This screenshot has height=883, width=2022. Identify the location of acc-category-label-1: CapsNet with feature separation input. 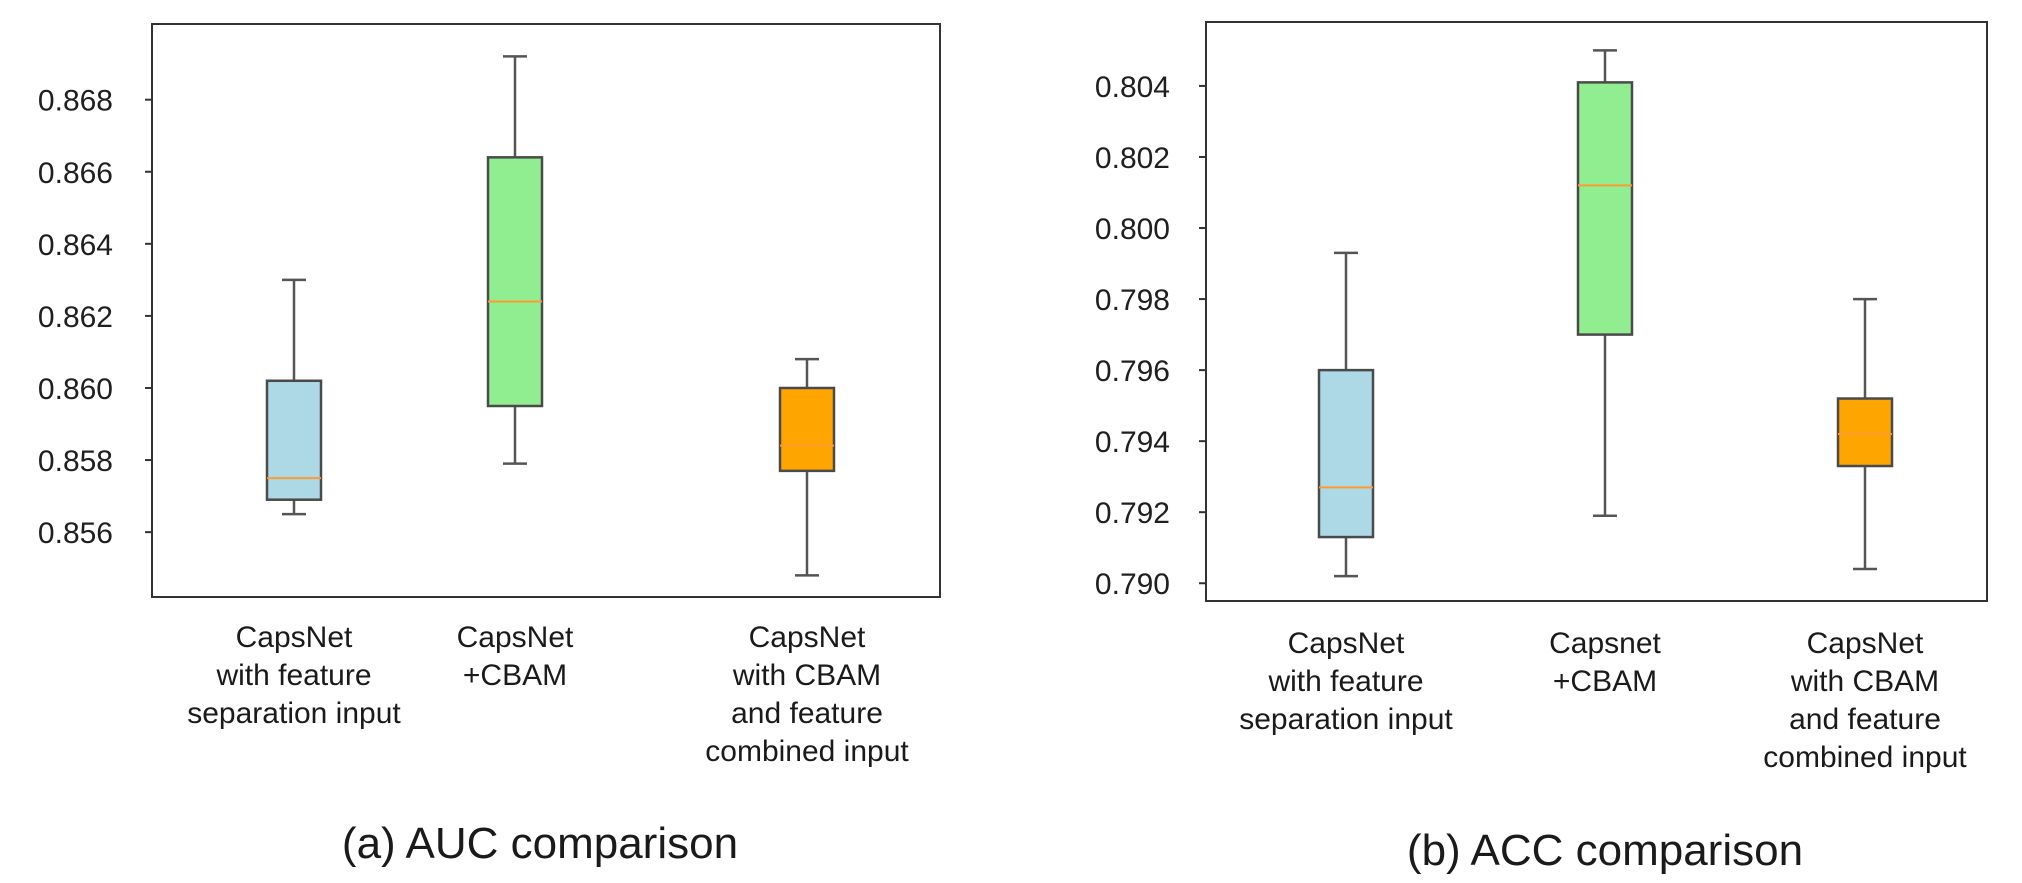
(1346, 681).